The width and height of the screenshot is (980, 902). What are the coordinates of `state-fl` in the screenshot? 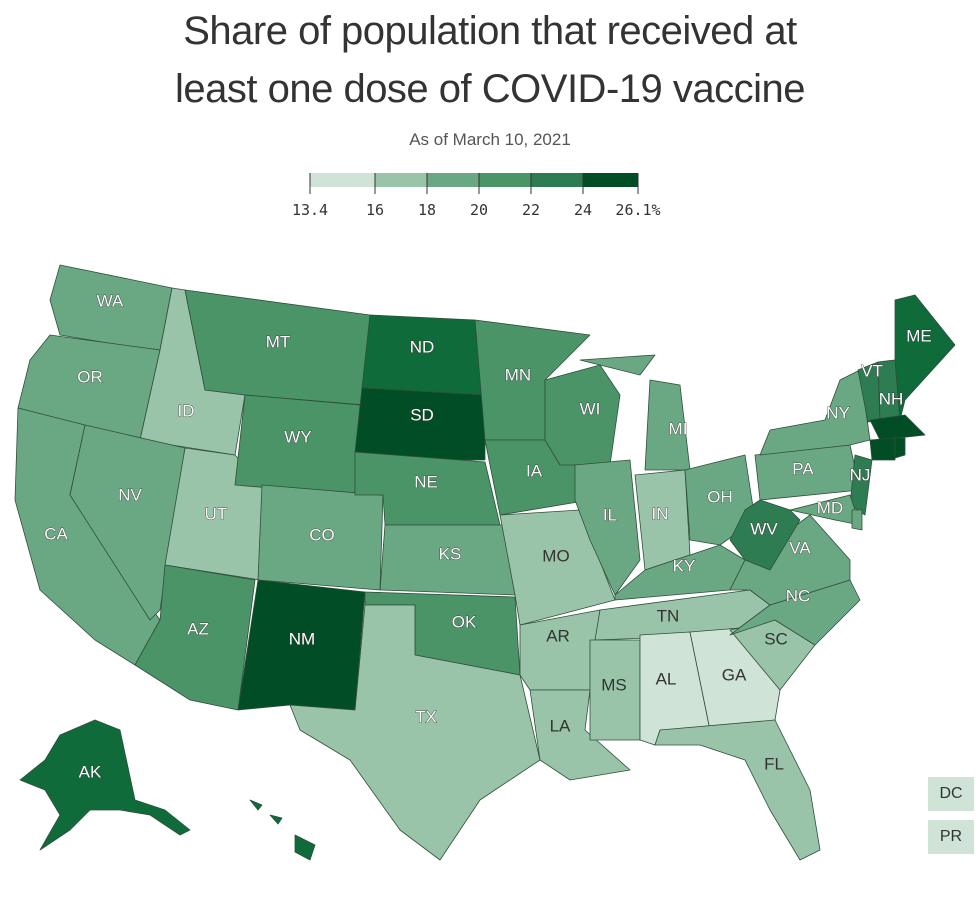 It's located at (737, 790).